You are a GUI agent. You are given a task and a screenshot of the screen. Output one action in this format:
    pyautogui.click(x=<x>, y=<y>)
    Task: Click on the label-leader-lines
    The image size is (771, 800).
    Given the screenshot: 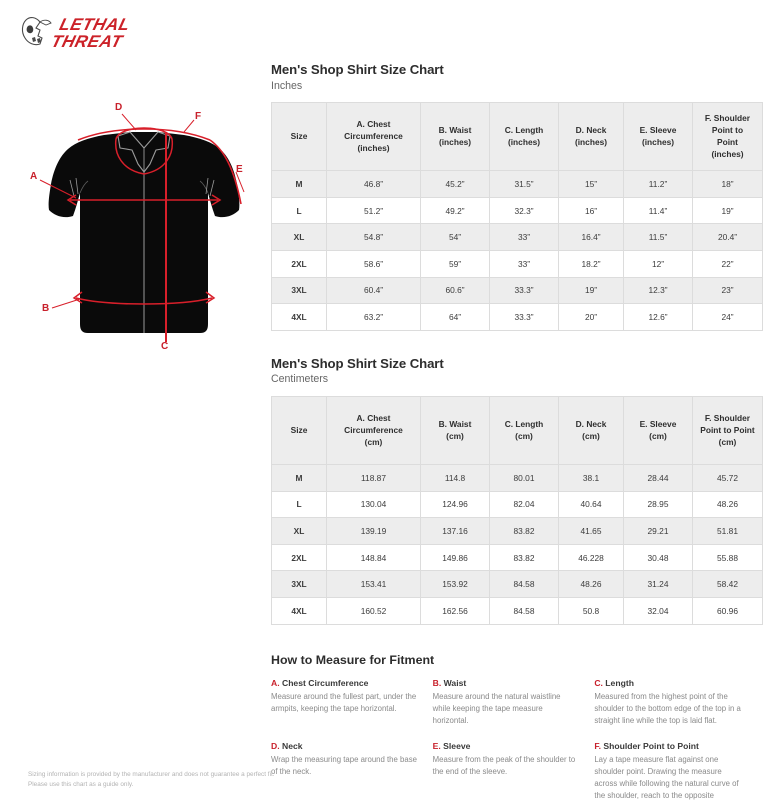 What is the action you would take?
    pyautogui.click(x=142, y=211)
    